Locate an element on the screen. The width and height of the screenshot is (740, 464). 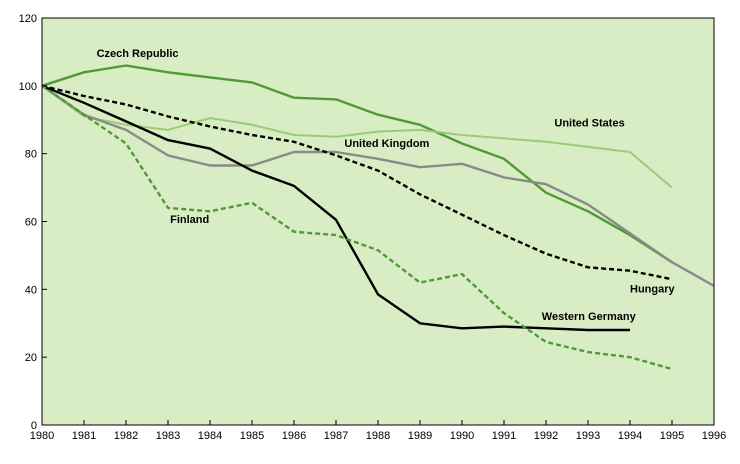
x-tick-label: 1981 is located at coordinates (84, 436).